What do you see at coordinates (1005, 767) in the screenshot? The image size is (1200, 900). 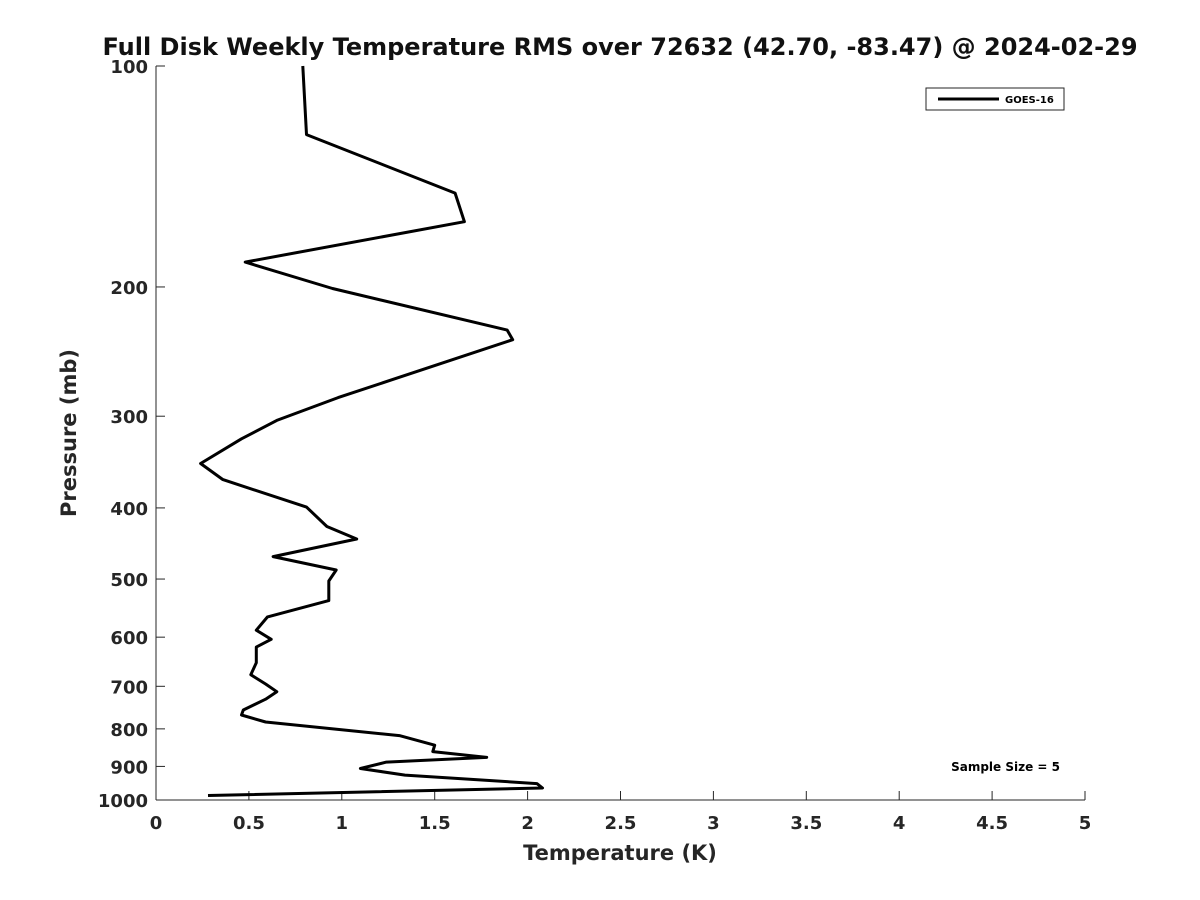 I see `sample-size-annotation: Sample Size = 5` at bounding box center [1005, 767].